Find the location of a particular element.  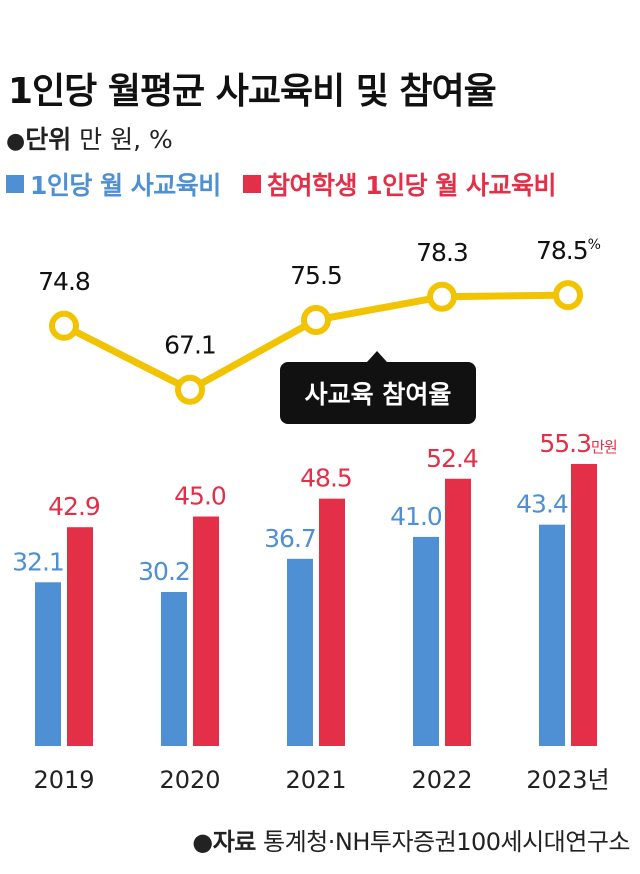

data-label-per-student: 41.0 is located at coordinates (416, 516).